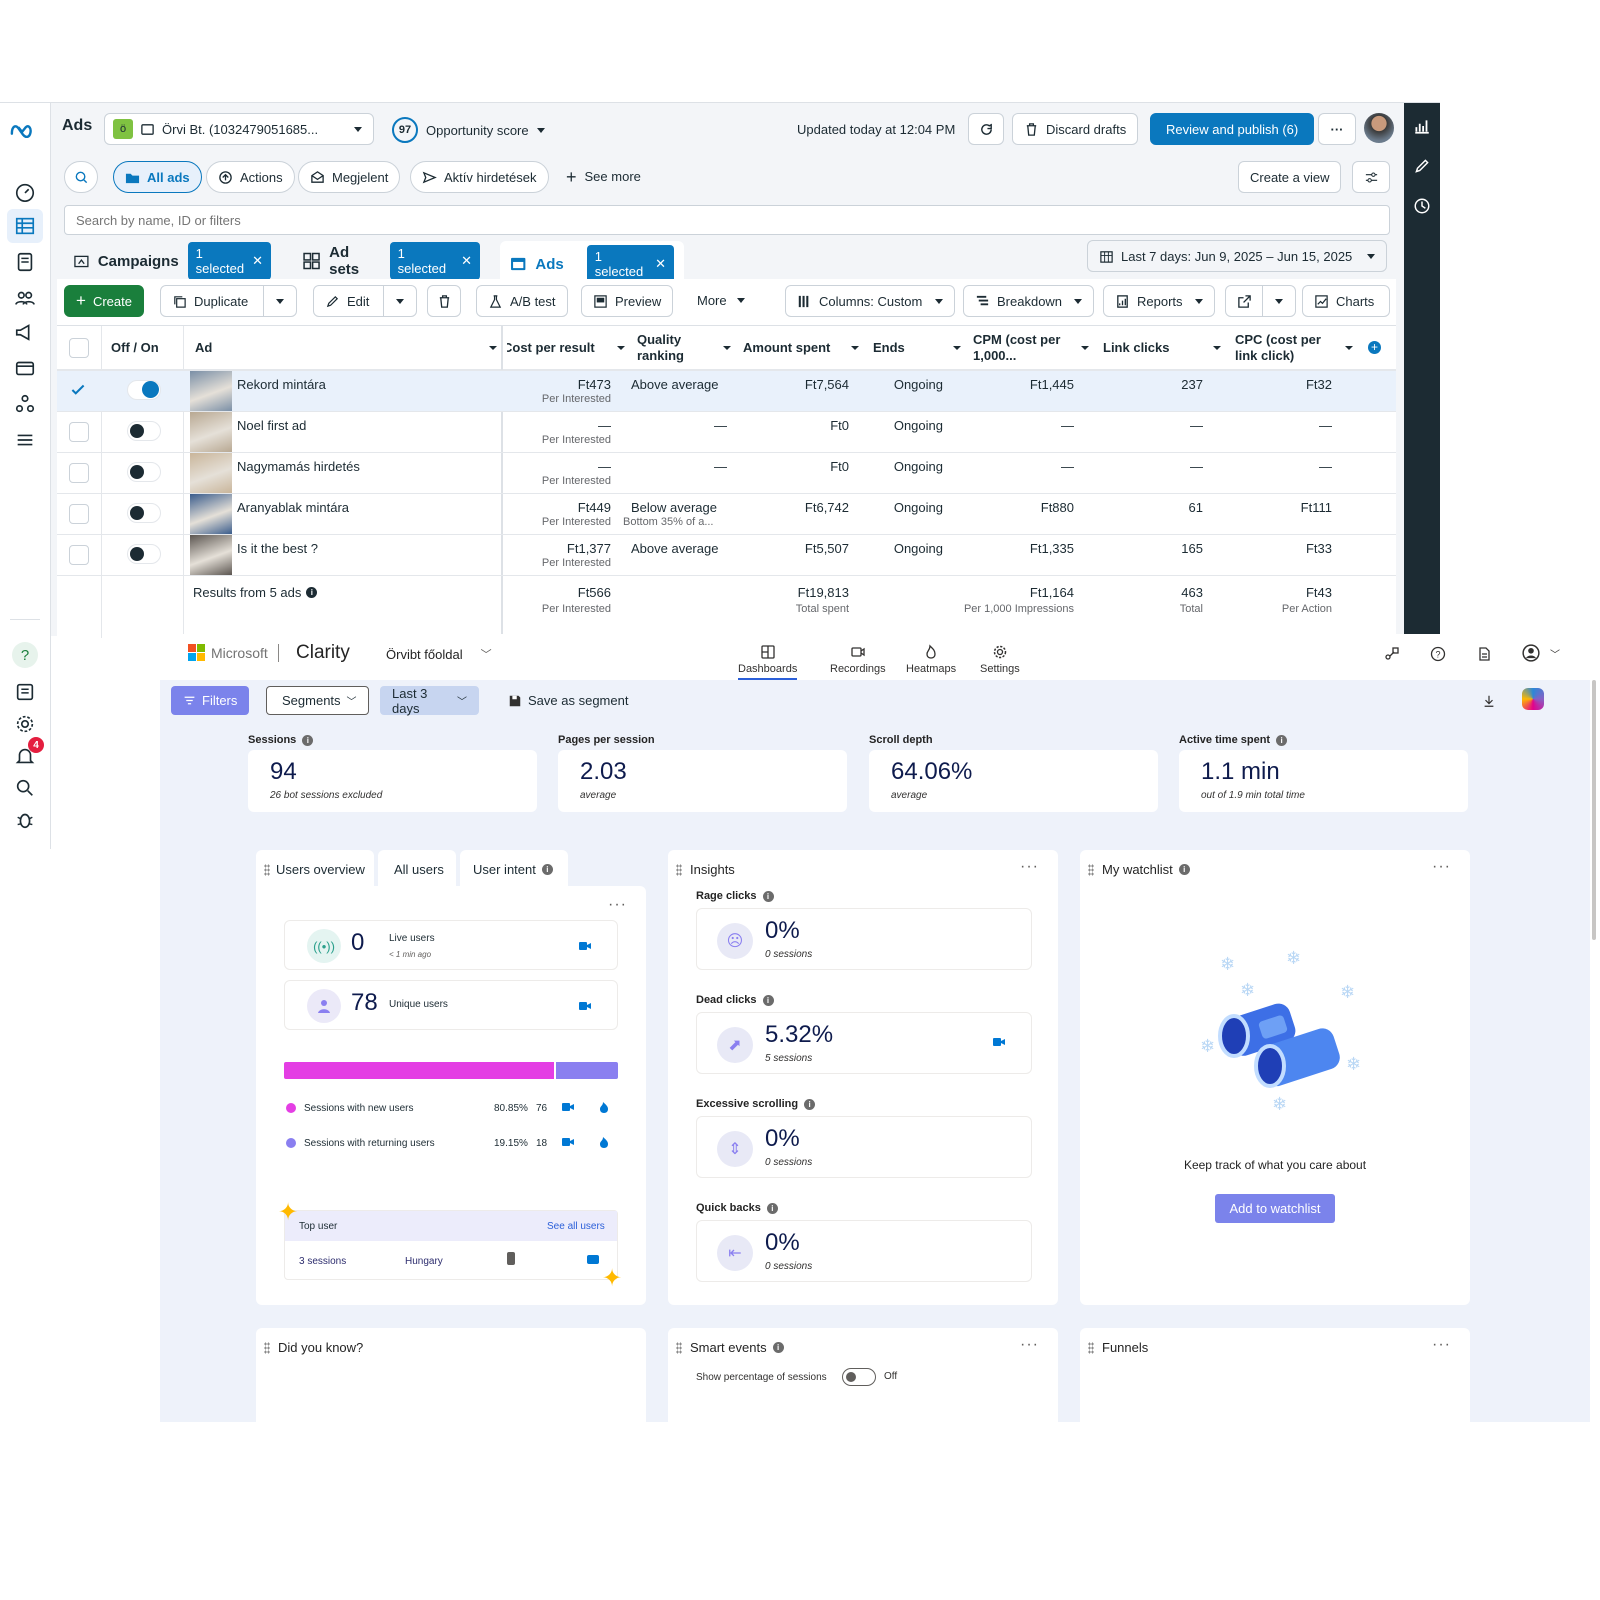  I want to click on insight-card: ⬈ 5.32% 5 sessions, so click(864, 1043).